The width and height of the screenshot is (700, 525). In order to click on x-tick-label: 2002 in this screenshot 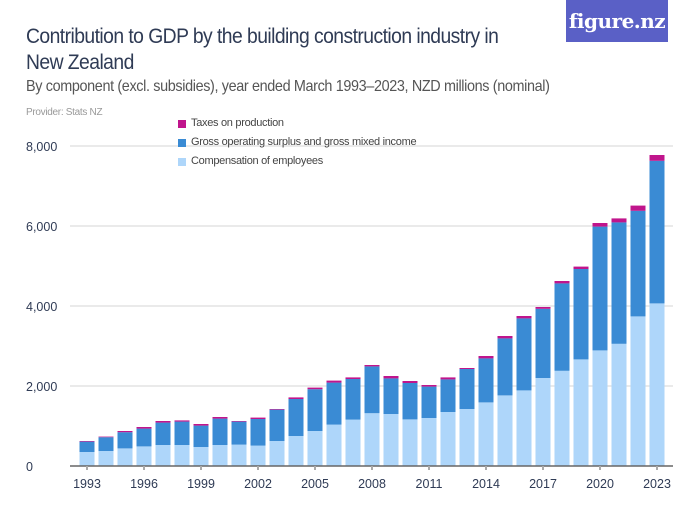, I will do `click(258, 484)`.